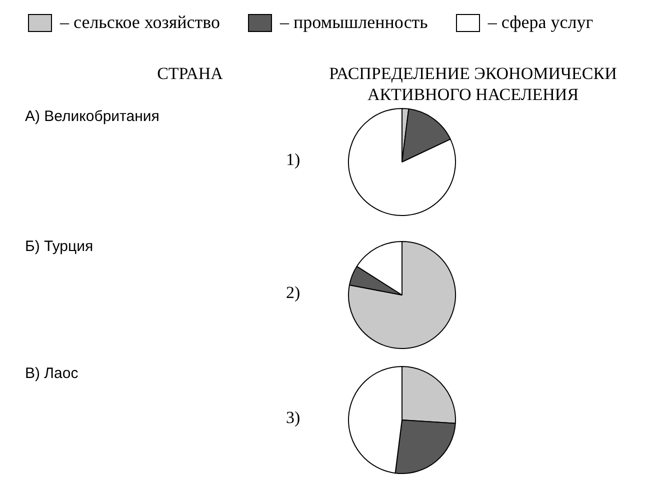 The height and width of the screenshot is (485, 657). I want to click on text: 2), so click(293, 293).